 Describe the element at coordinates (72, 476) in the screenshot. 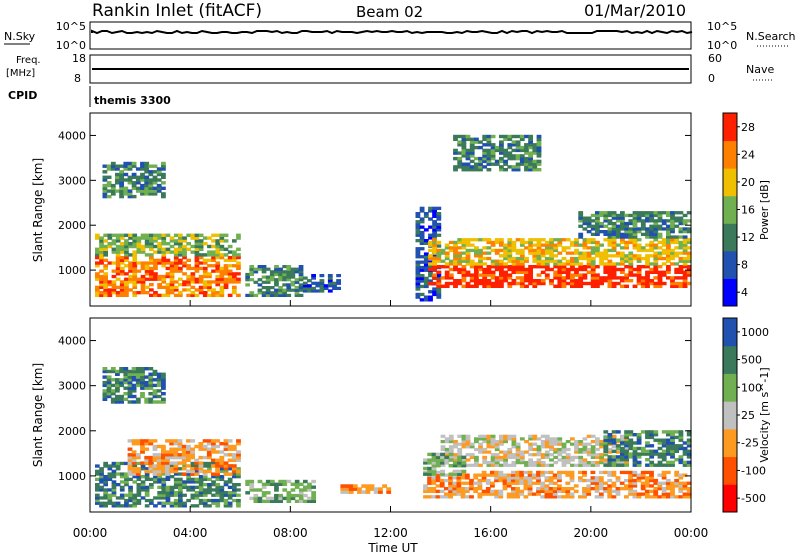

I see `y-tick-label: 1000` at that location.